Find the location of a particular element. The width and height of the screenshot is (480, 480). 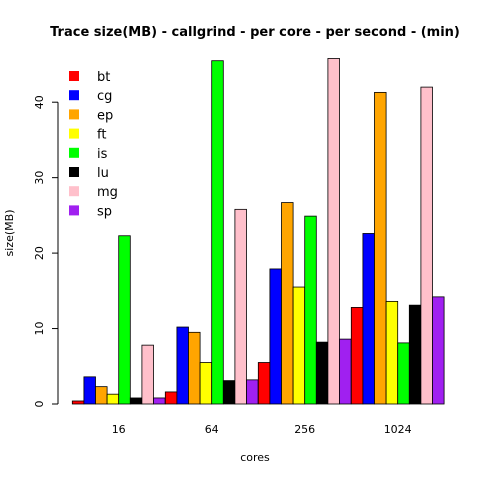

legend-swatch-is is located at coordinates (74, 152).